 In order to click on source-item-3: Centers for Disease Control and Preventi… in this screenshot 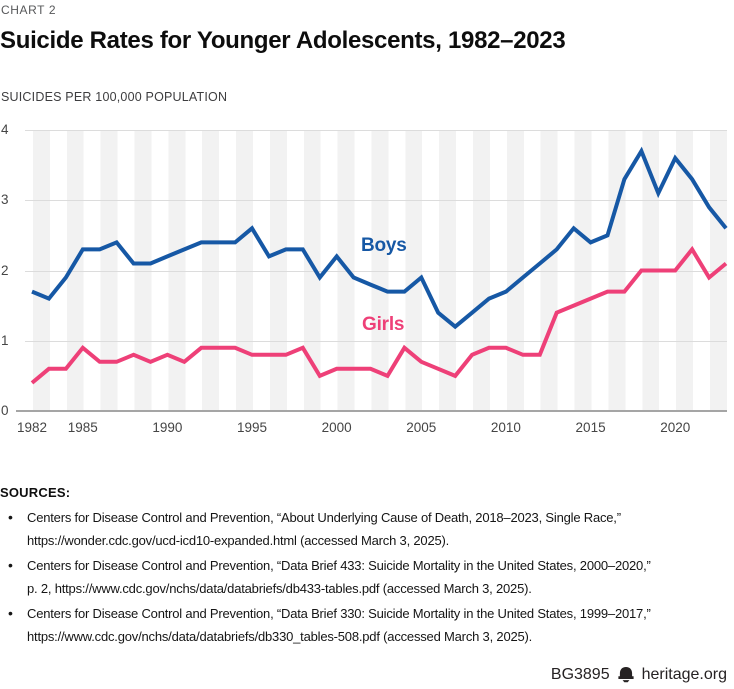, I will do `click(361, 625)`.